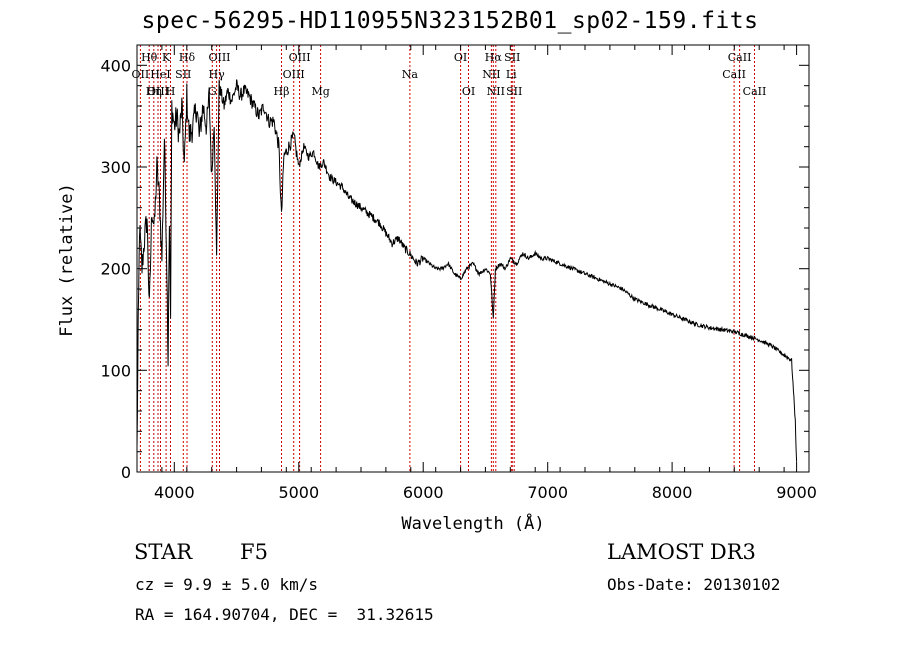  What do you see at coordinates (472, 523) in the screenshot?
I see `x-axis-label: Wavelength (Å)` at bounding box center [472, 523].